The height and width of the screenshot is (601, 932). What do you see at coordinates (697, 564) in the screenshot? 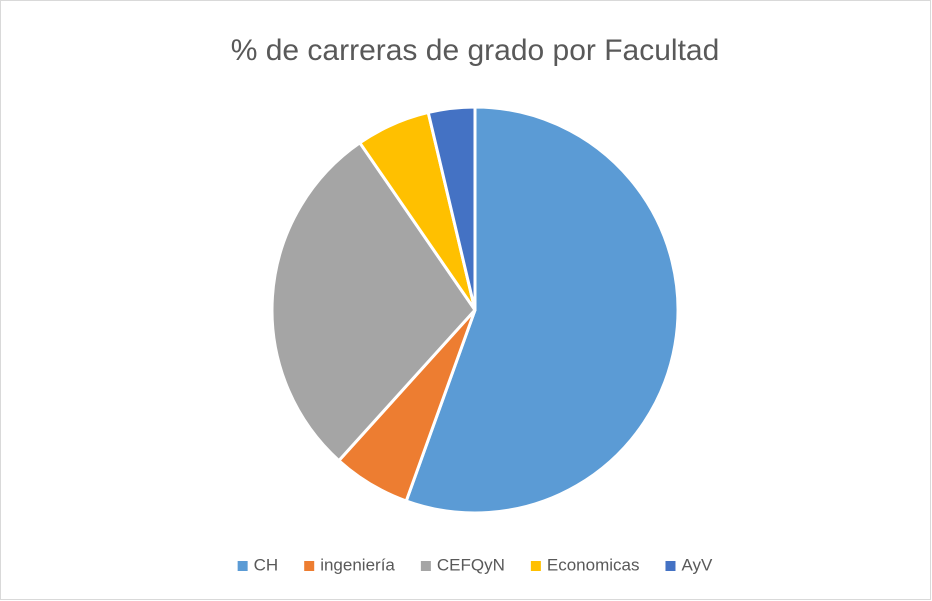
I see `legend-text: AyV` at bounding box center [697, 564].